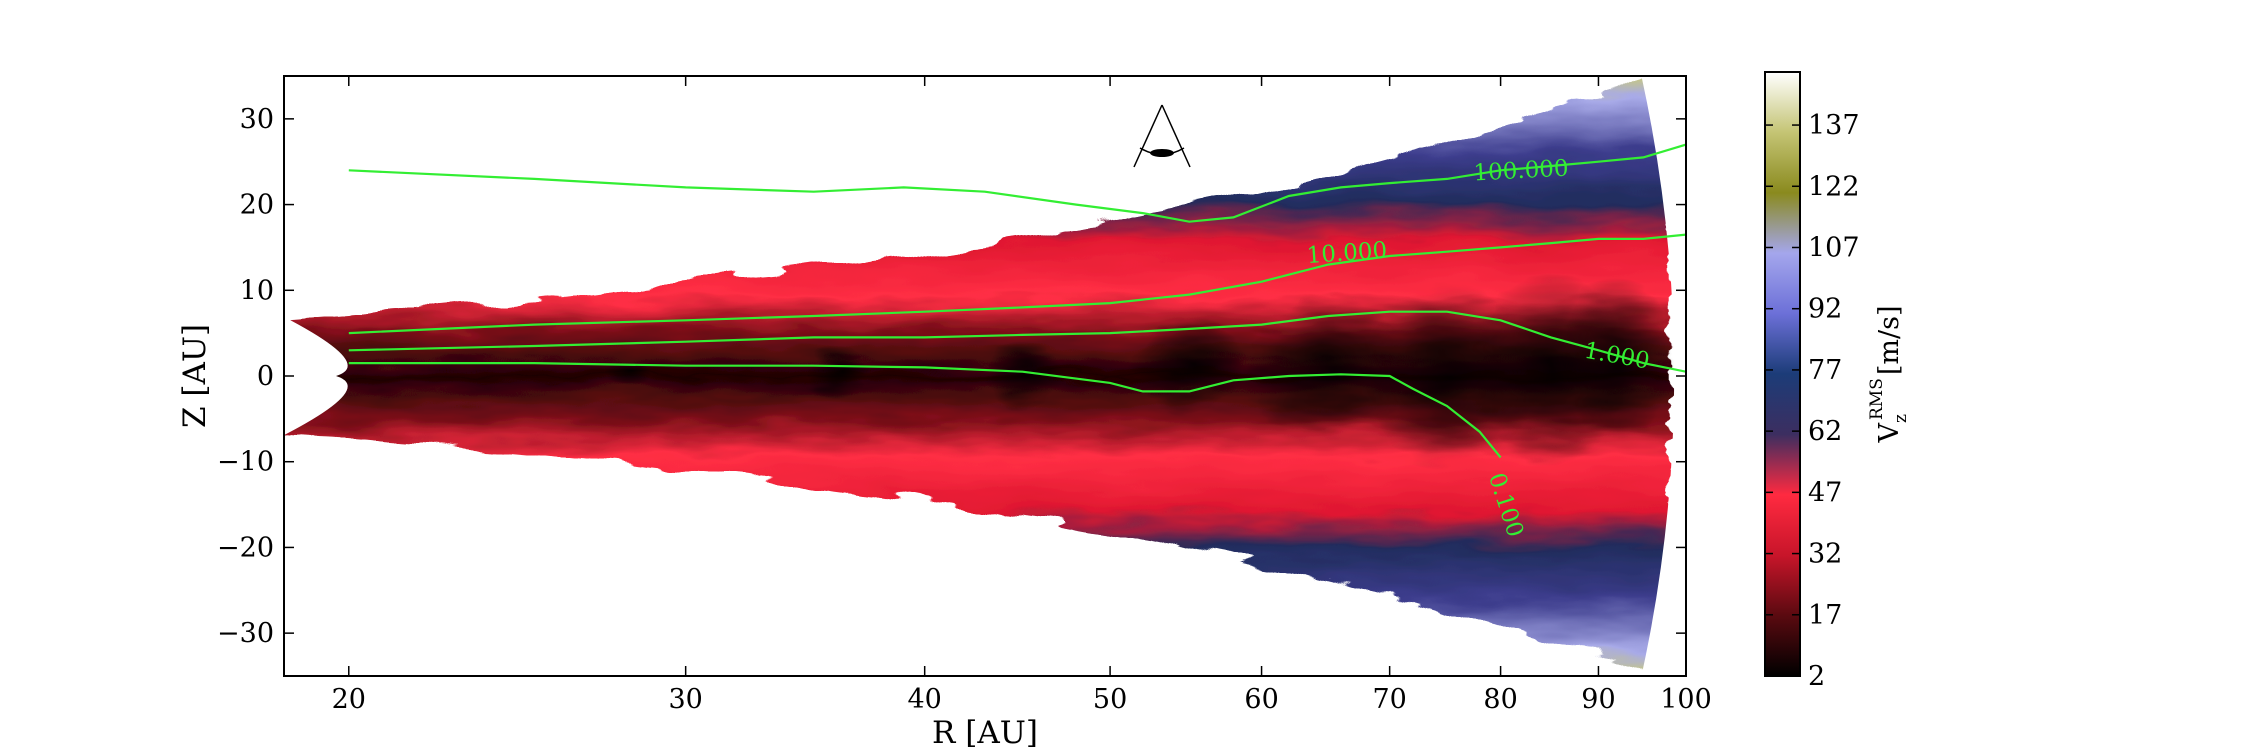 The width and height of the screenshot is (2250, 750). What do you see at coordinates (245, 462) in the screenshot?
I see `y-tick-label: −10` at bounding box center [245, 462].